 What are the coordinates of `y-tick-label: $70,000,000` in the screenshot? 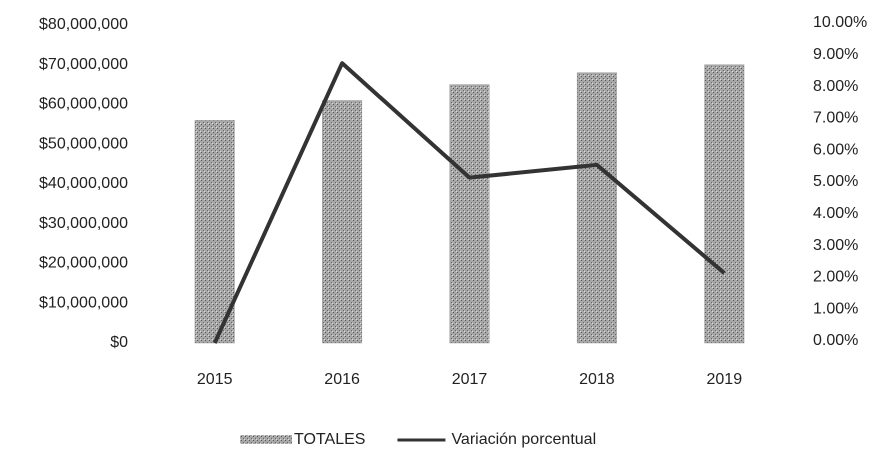 It's located at (83, 64).